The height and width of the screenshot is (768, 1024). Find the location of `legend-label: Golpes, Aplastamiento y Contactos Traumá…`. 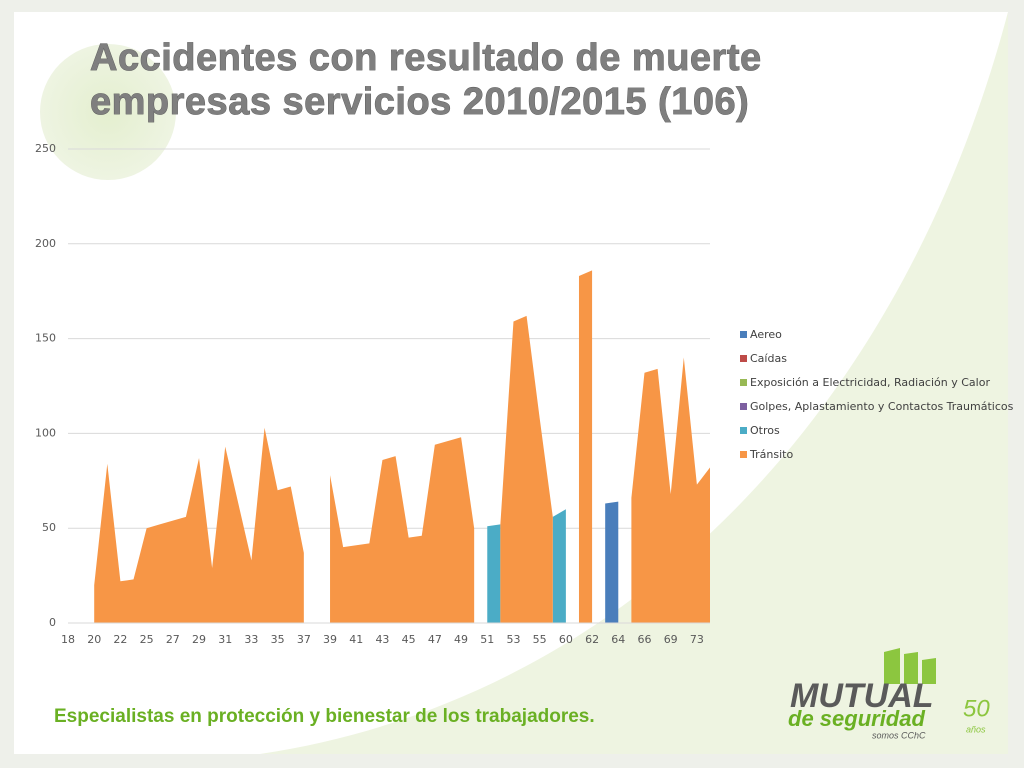

legend-label: Golpes, Aplastamiento y Contactos Traumá… is located at coordinates (882, 406).